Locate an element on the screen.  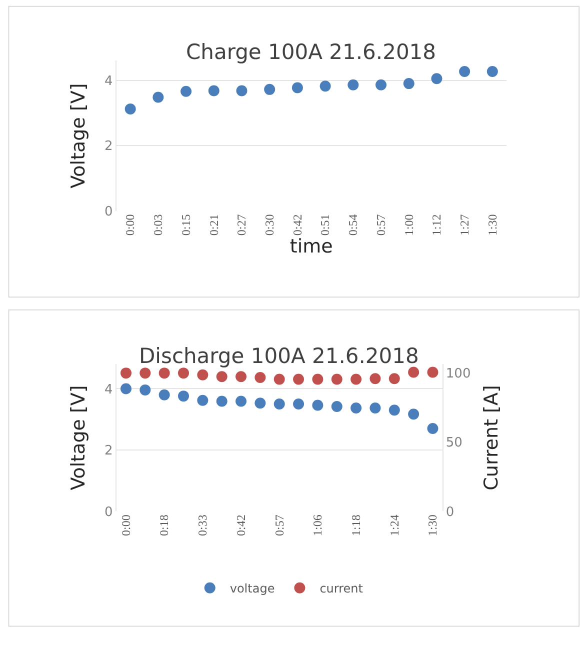
legend-label: current is located at coordinates (342, 589).